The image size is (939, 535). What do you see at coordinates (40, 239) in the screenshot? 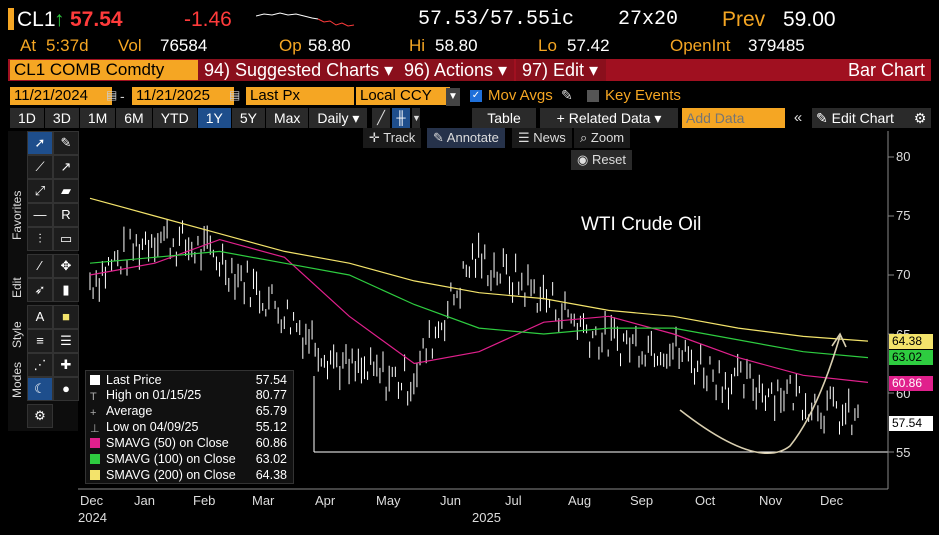
I see `fibonacci-icon: ⫶` at bounding box center [40, 239].